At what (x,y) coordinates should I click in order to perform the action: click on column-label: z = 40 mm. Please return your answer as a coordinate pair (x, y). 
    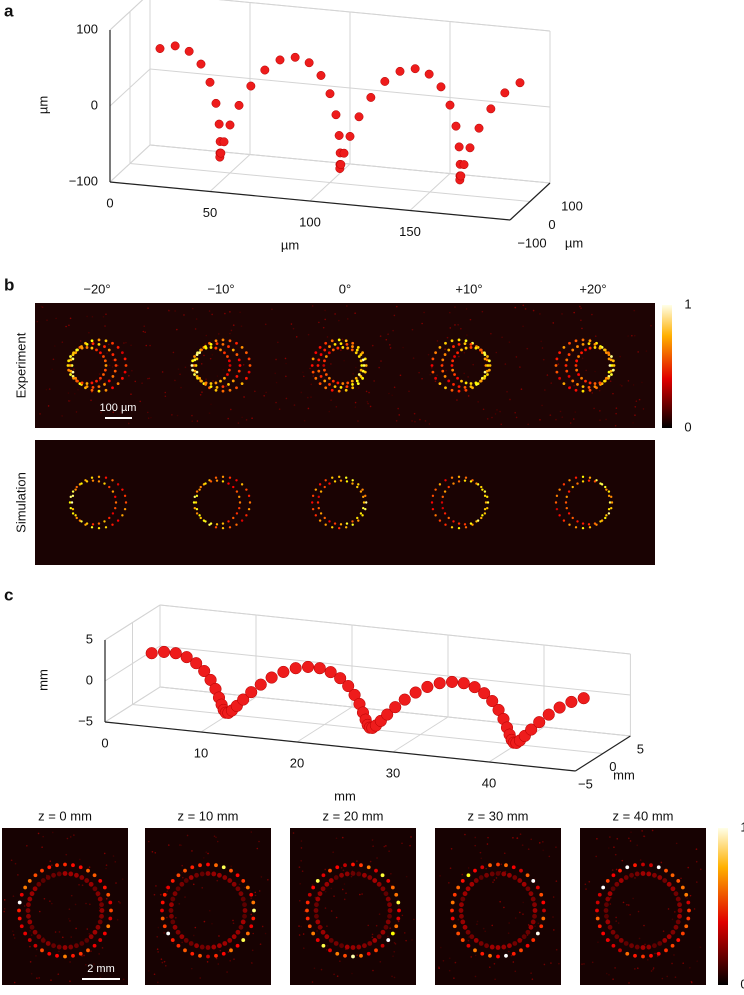
    Looking at the image, I should click on (642, 815).